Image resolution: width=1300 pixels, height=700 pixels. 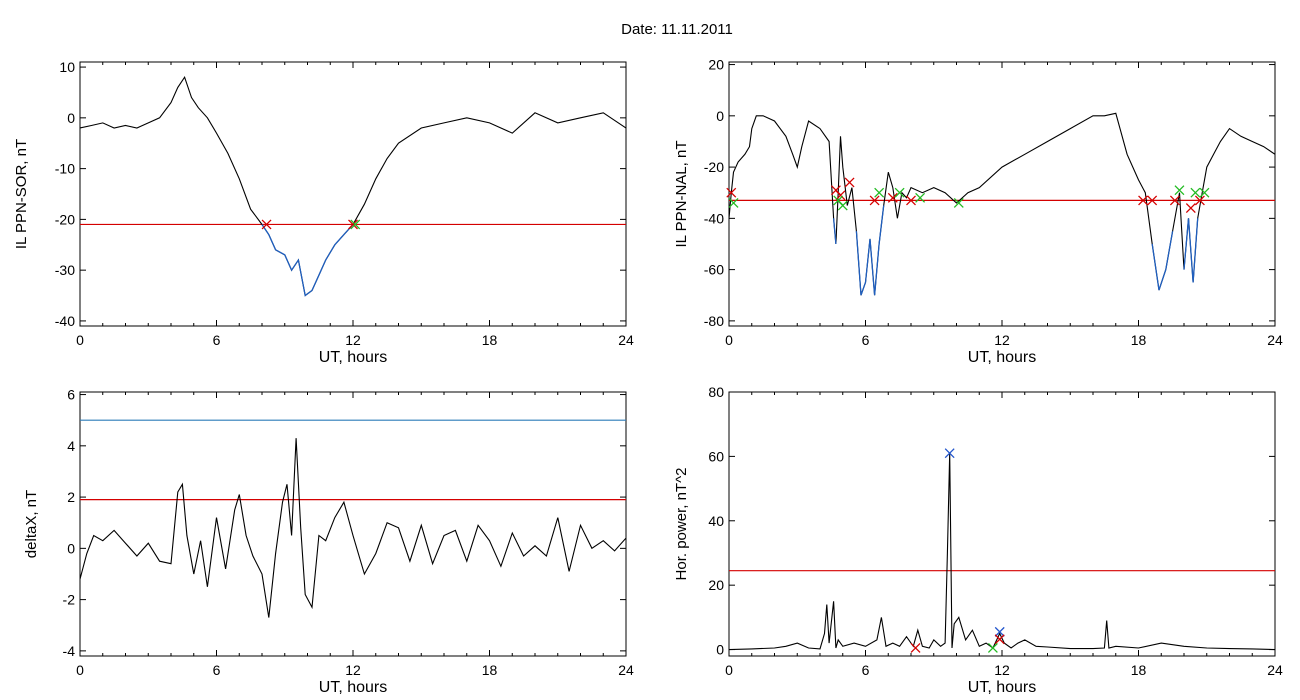 What do you see at coordinates (67, 67) in the screenshot?
I see `y-tick-label: 10` at bounding box center [67, 67].